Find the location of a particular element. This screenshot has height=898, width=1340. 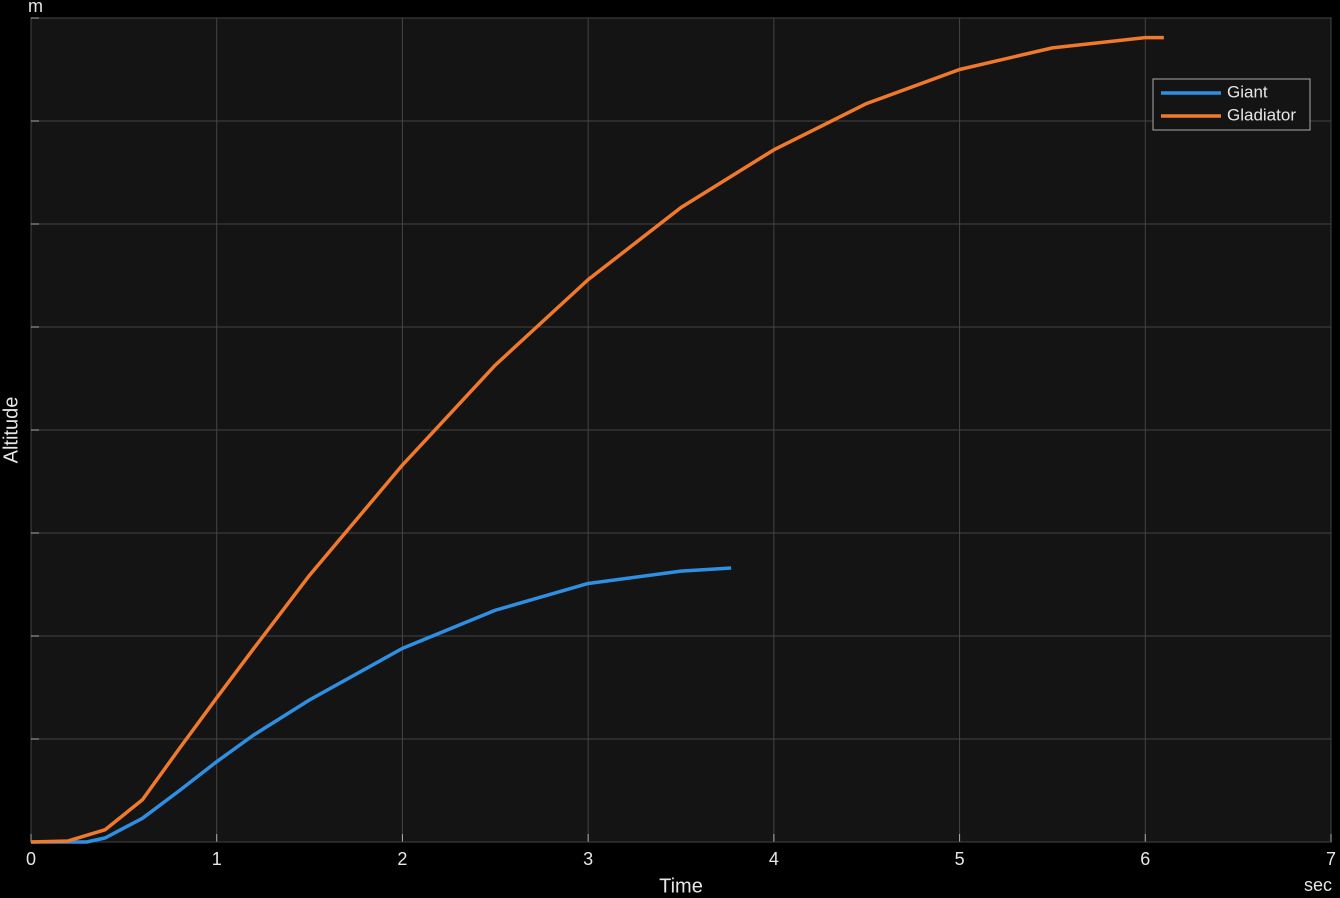

x-tick-label: 2 is located at coordinates (402, 859).